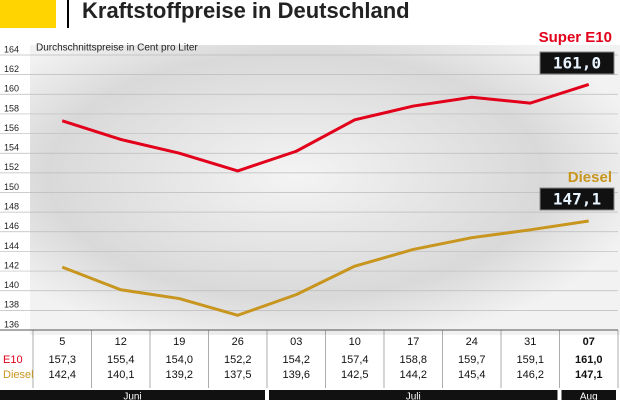 This screenshot has width=620, height=400. I want to click on value-label: 145,4, so click(472, 375).